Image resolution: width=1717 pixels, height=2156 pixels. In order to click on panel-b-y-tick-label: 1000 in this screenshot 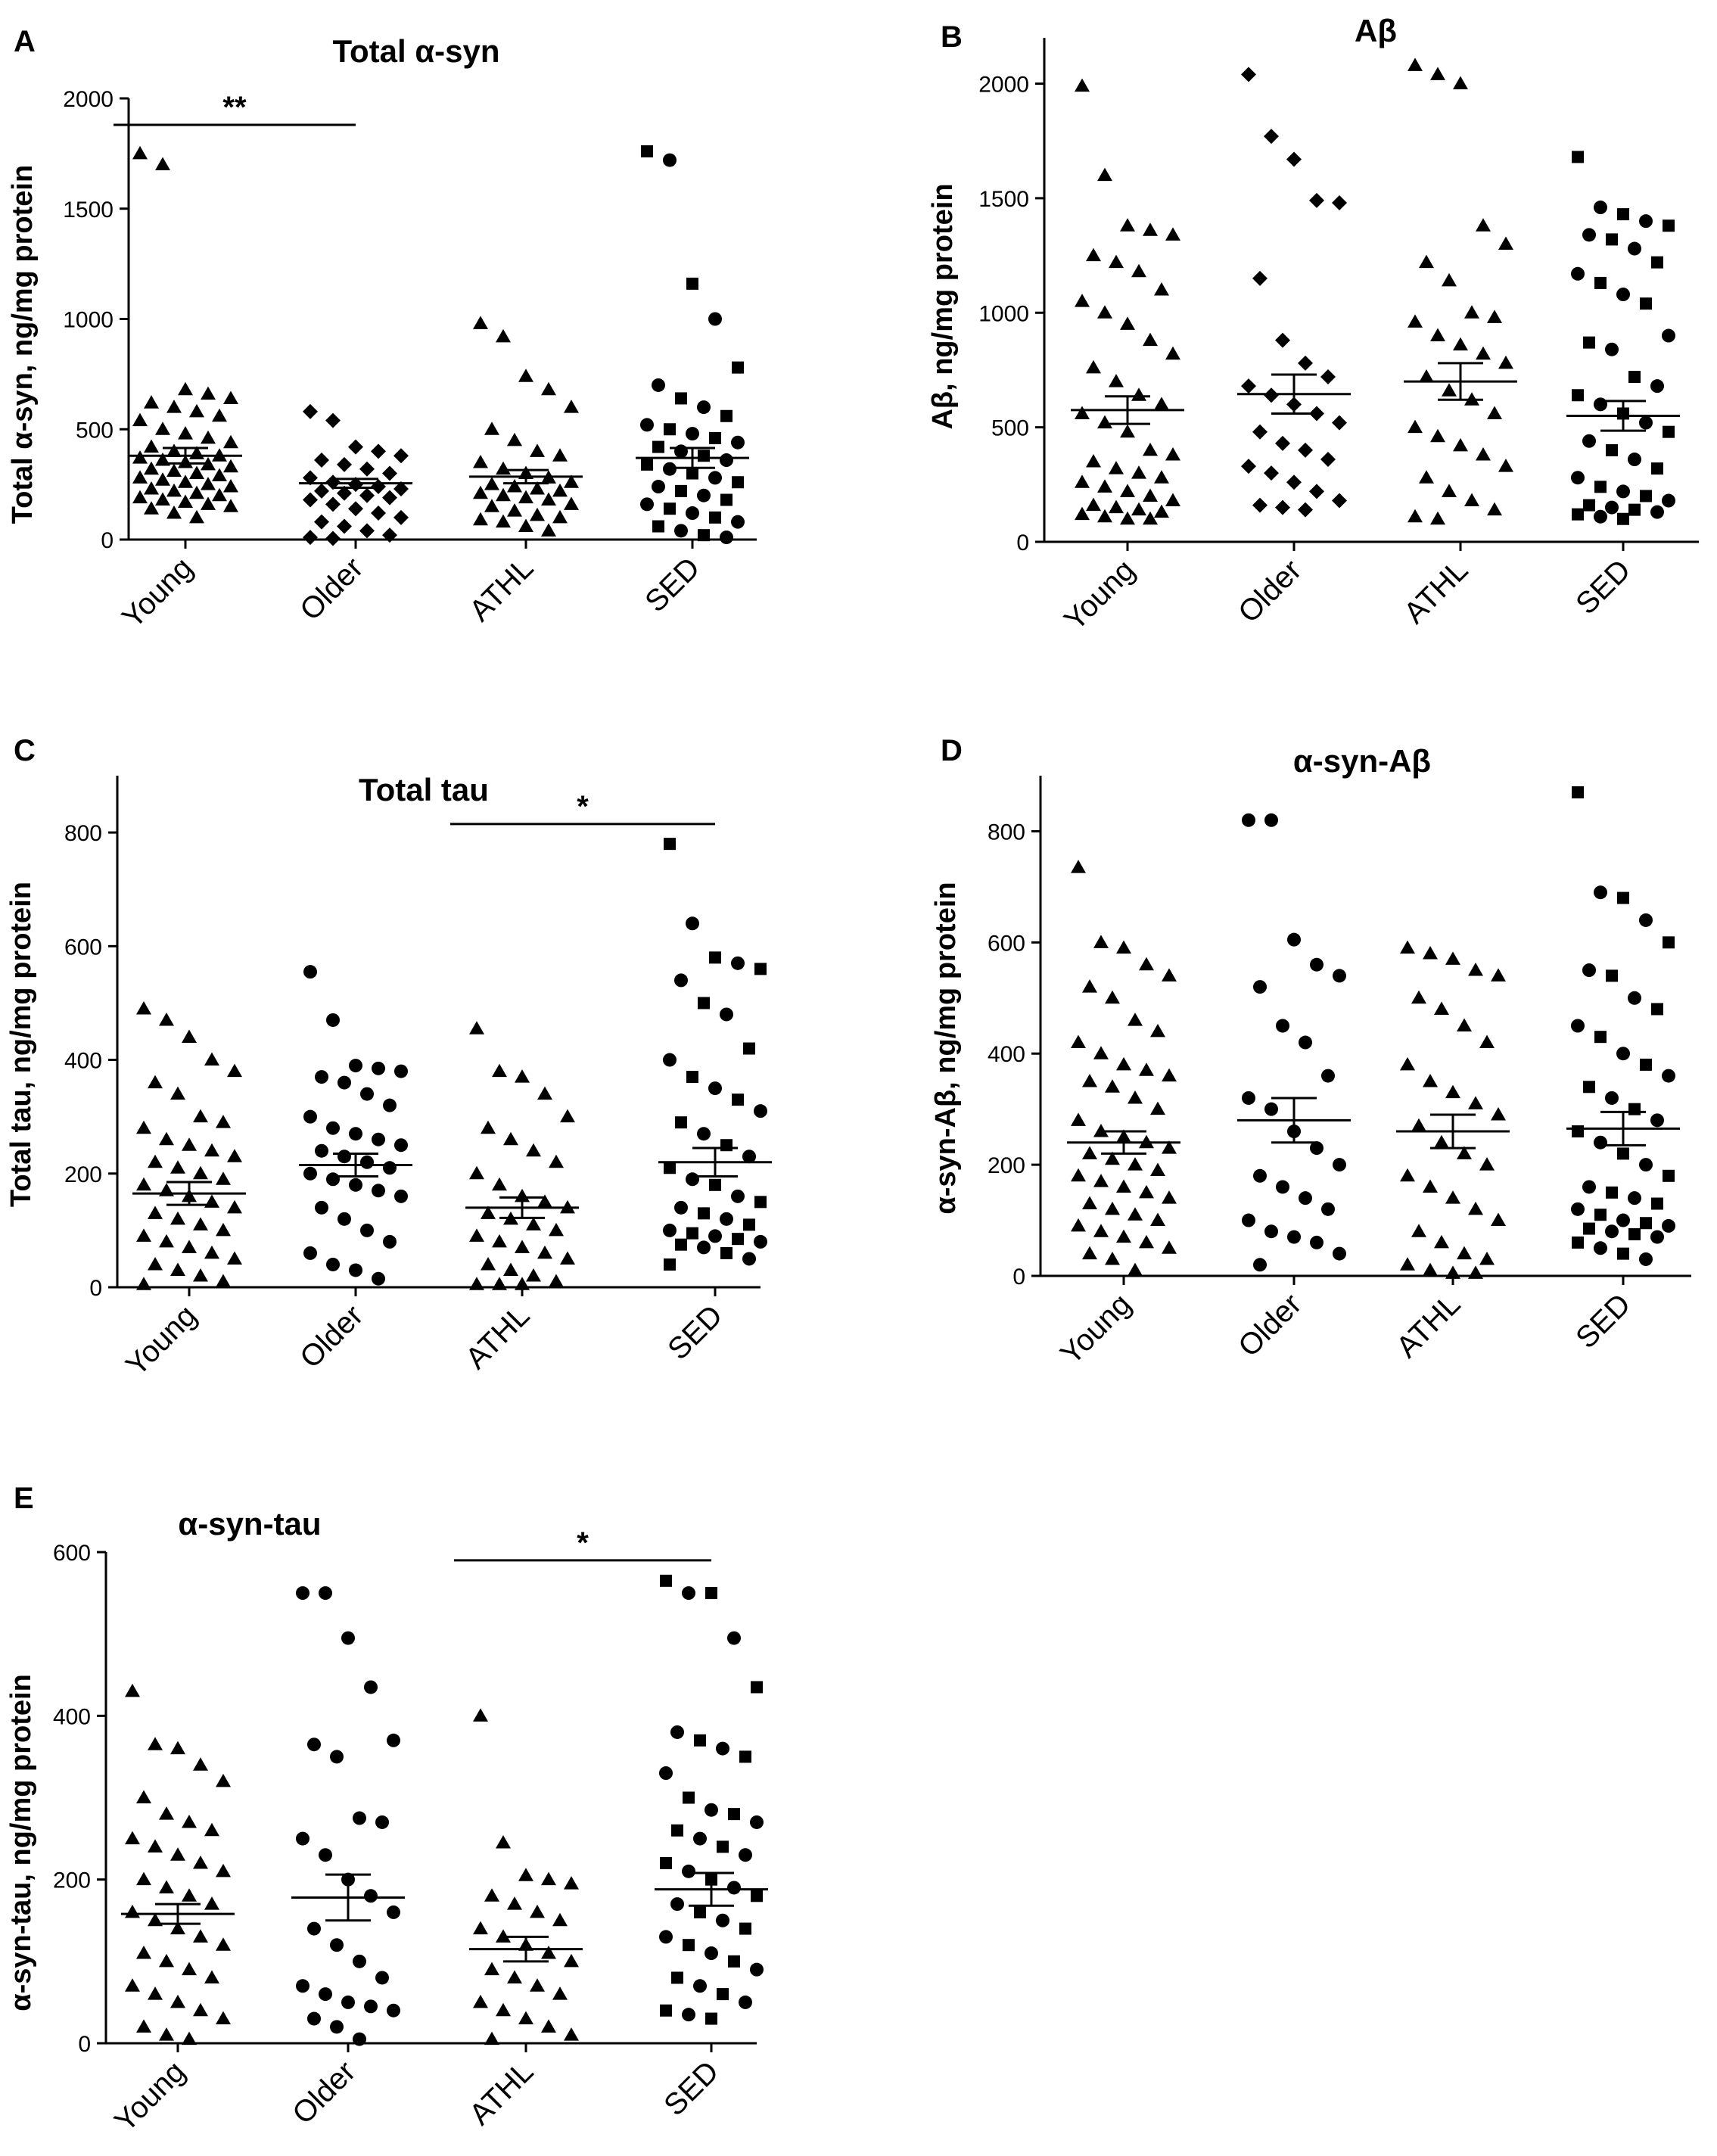, I will do `click(1003, 313)`.